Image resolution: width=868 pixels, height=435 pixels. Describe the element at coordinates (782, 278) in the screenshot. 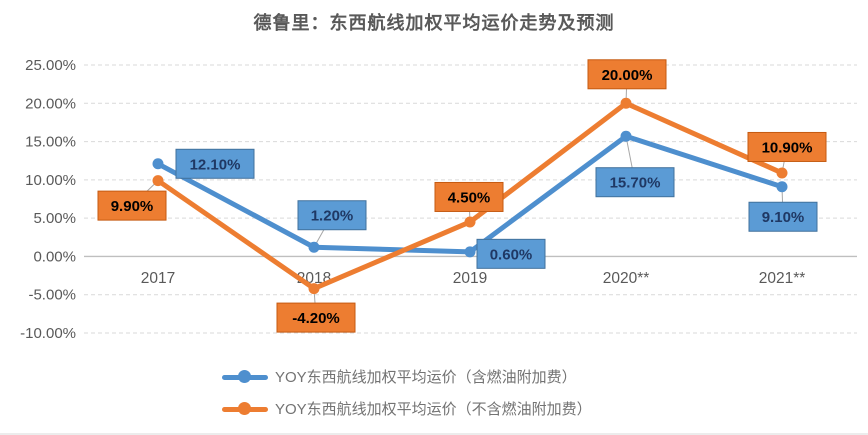

I see `x-axis-label-2021: 2021**` at that location.